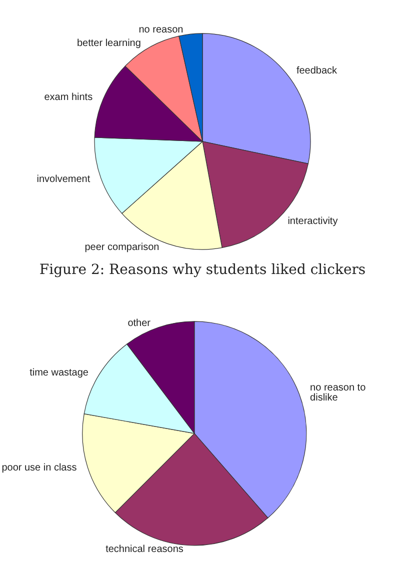  I want to click on slice-label: no reason to dislike, so click(339, 393).